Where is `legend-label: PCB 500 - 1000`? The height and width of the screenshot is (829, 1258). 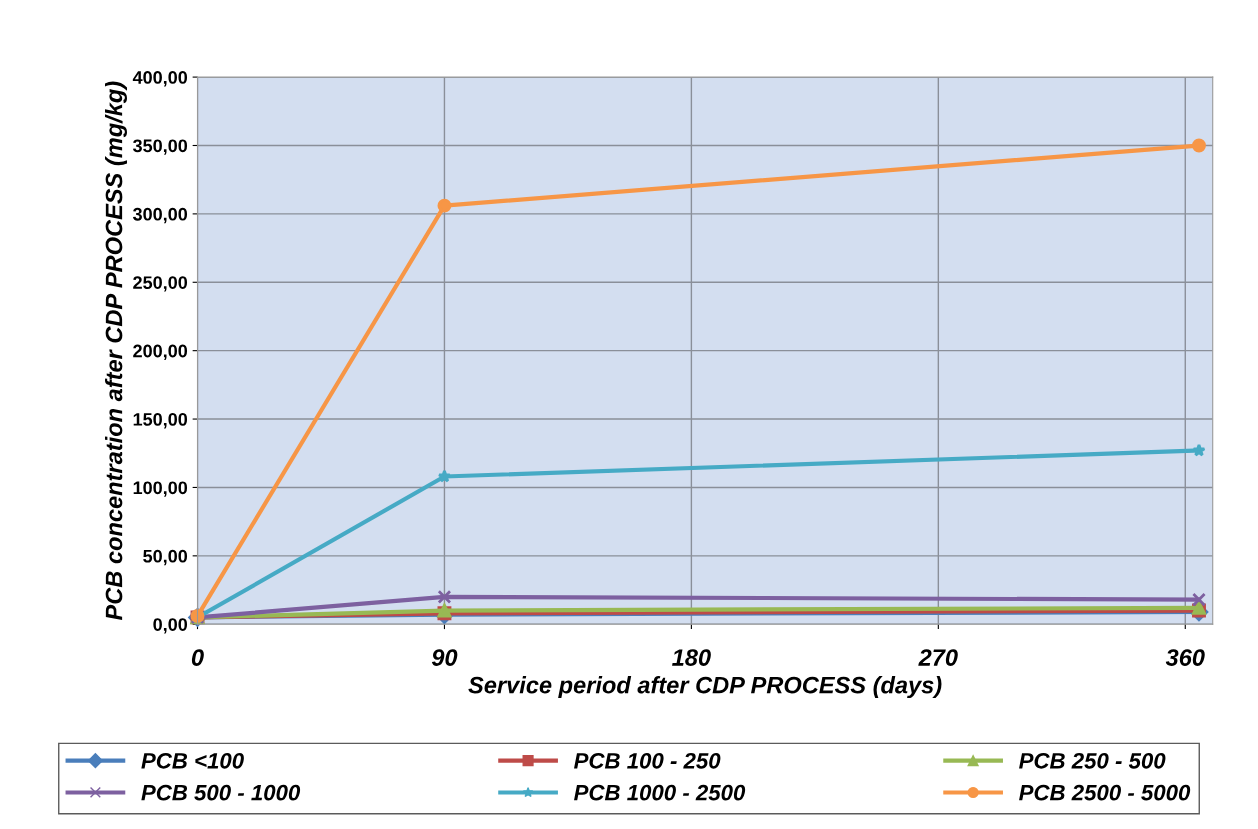
legend-label: PCB 500 - 1000 is located at coordinates (221, 792).